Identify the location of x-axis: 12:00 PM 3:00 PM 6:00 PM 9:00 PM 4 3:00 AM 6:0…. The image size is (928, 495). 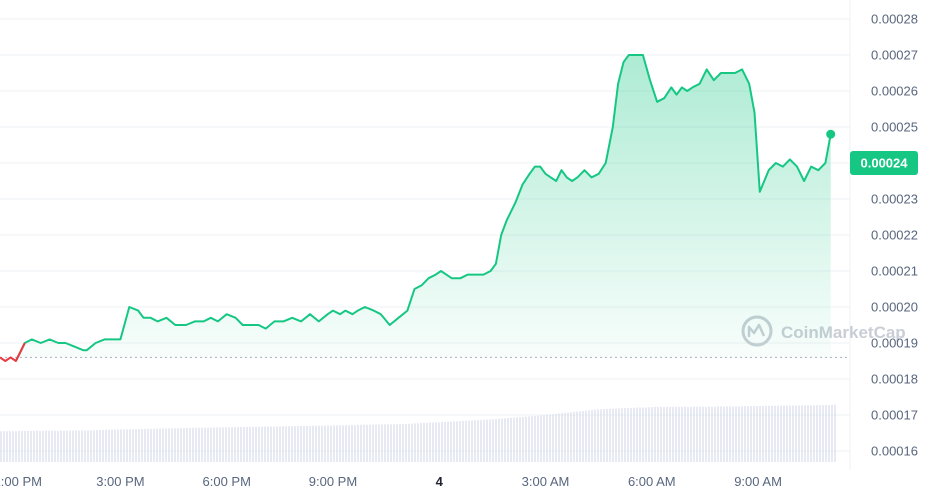
(391, 481).